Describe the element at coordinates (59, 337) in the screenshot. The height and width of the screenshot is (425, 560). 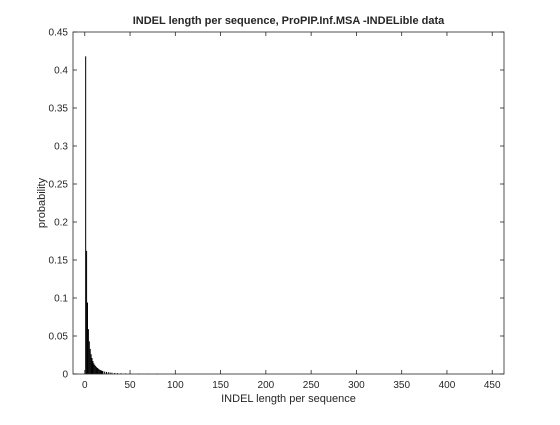
I see `y-tick-label: 0.05` at that location.